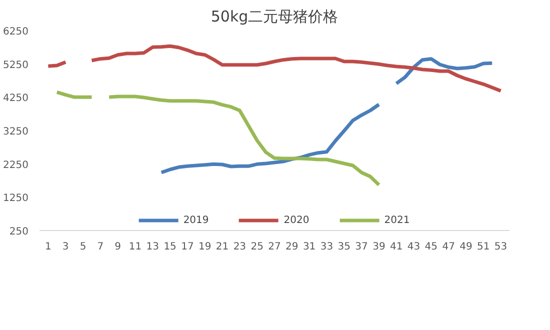  What do you see at coordinates (16, 198) in the screenshot?
I see `y-tick-label: 1250` at bounding box center [16, 198].